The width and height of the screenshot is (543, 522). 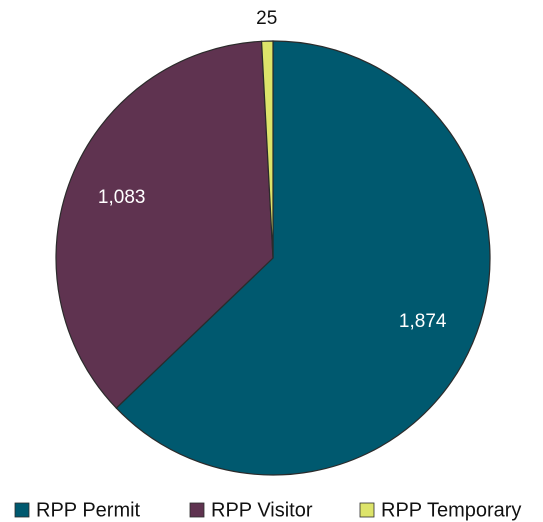 What do you see at coordinates (451, 510) in the screenshot?
I see `legend-label: RPP Temporary` at bounding box center [451, 510].